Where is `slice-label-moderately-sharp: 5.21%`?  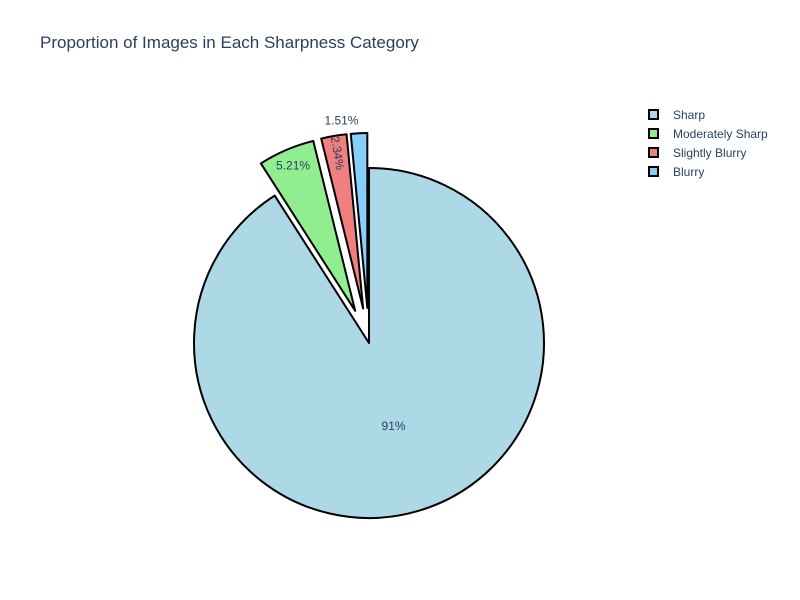
slice-label-moderately-sharp: 5.21% is located at coordinates (293, 165).